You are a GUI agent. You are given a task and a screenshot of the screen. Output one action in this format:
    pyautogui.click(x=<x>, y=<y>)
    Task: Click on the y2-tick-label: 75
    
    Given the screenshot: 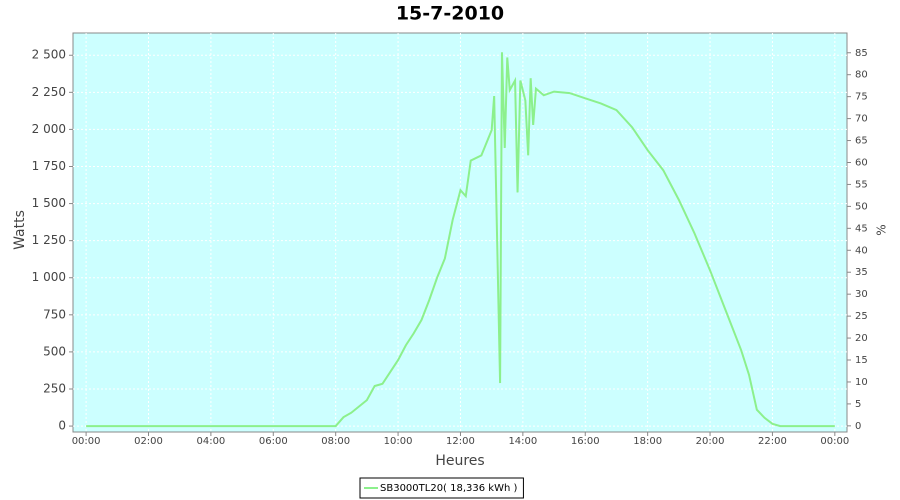 What is the action you would take?
    pyautogui.click(x=861, y=97)
    